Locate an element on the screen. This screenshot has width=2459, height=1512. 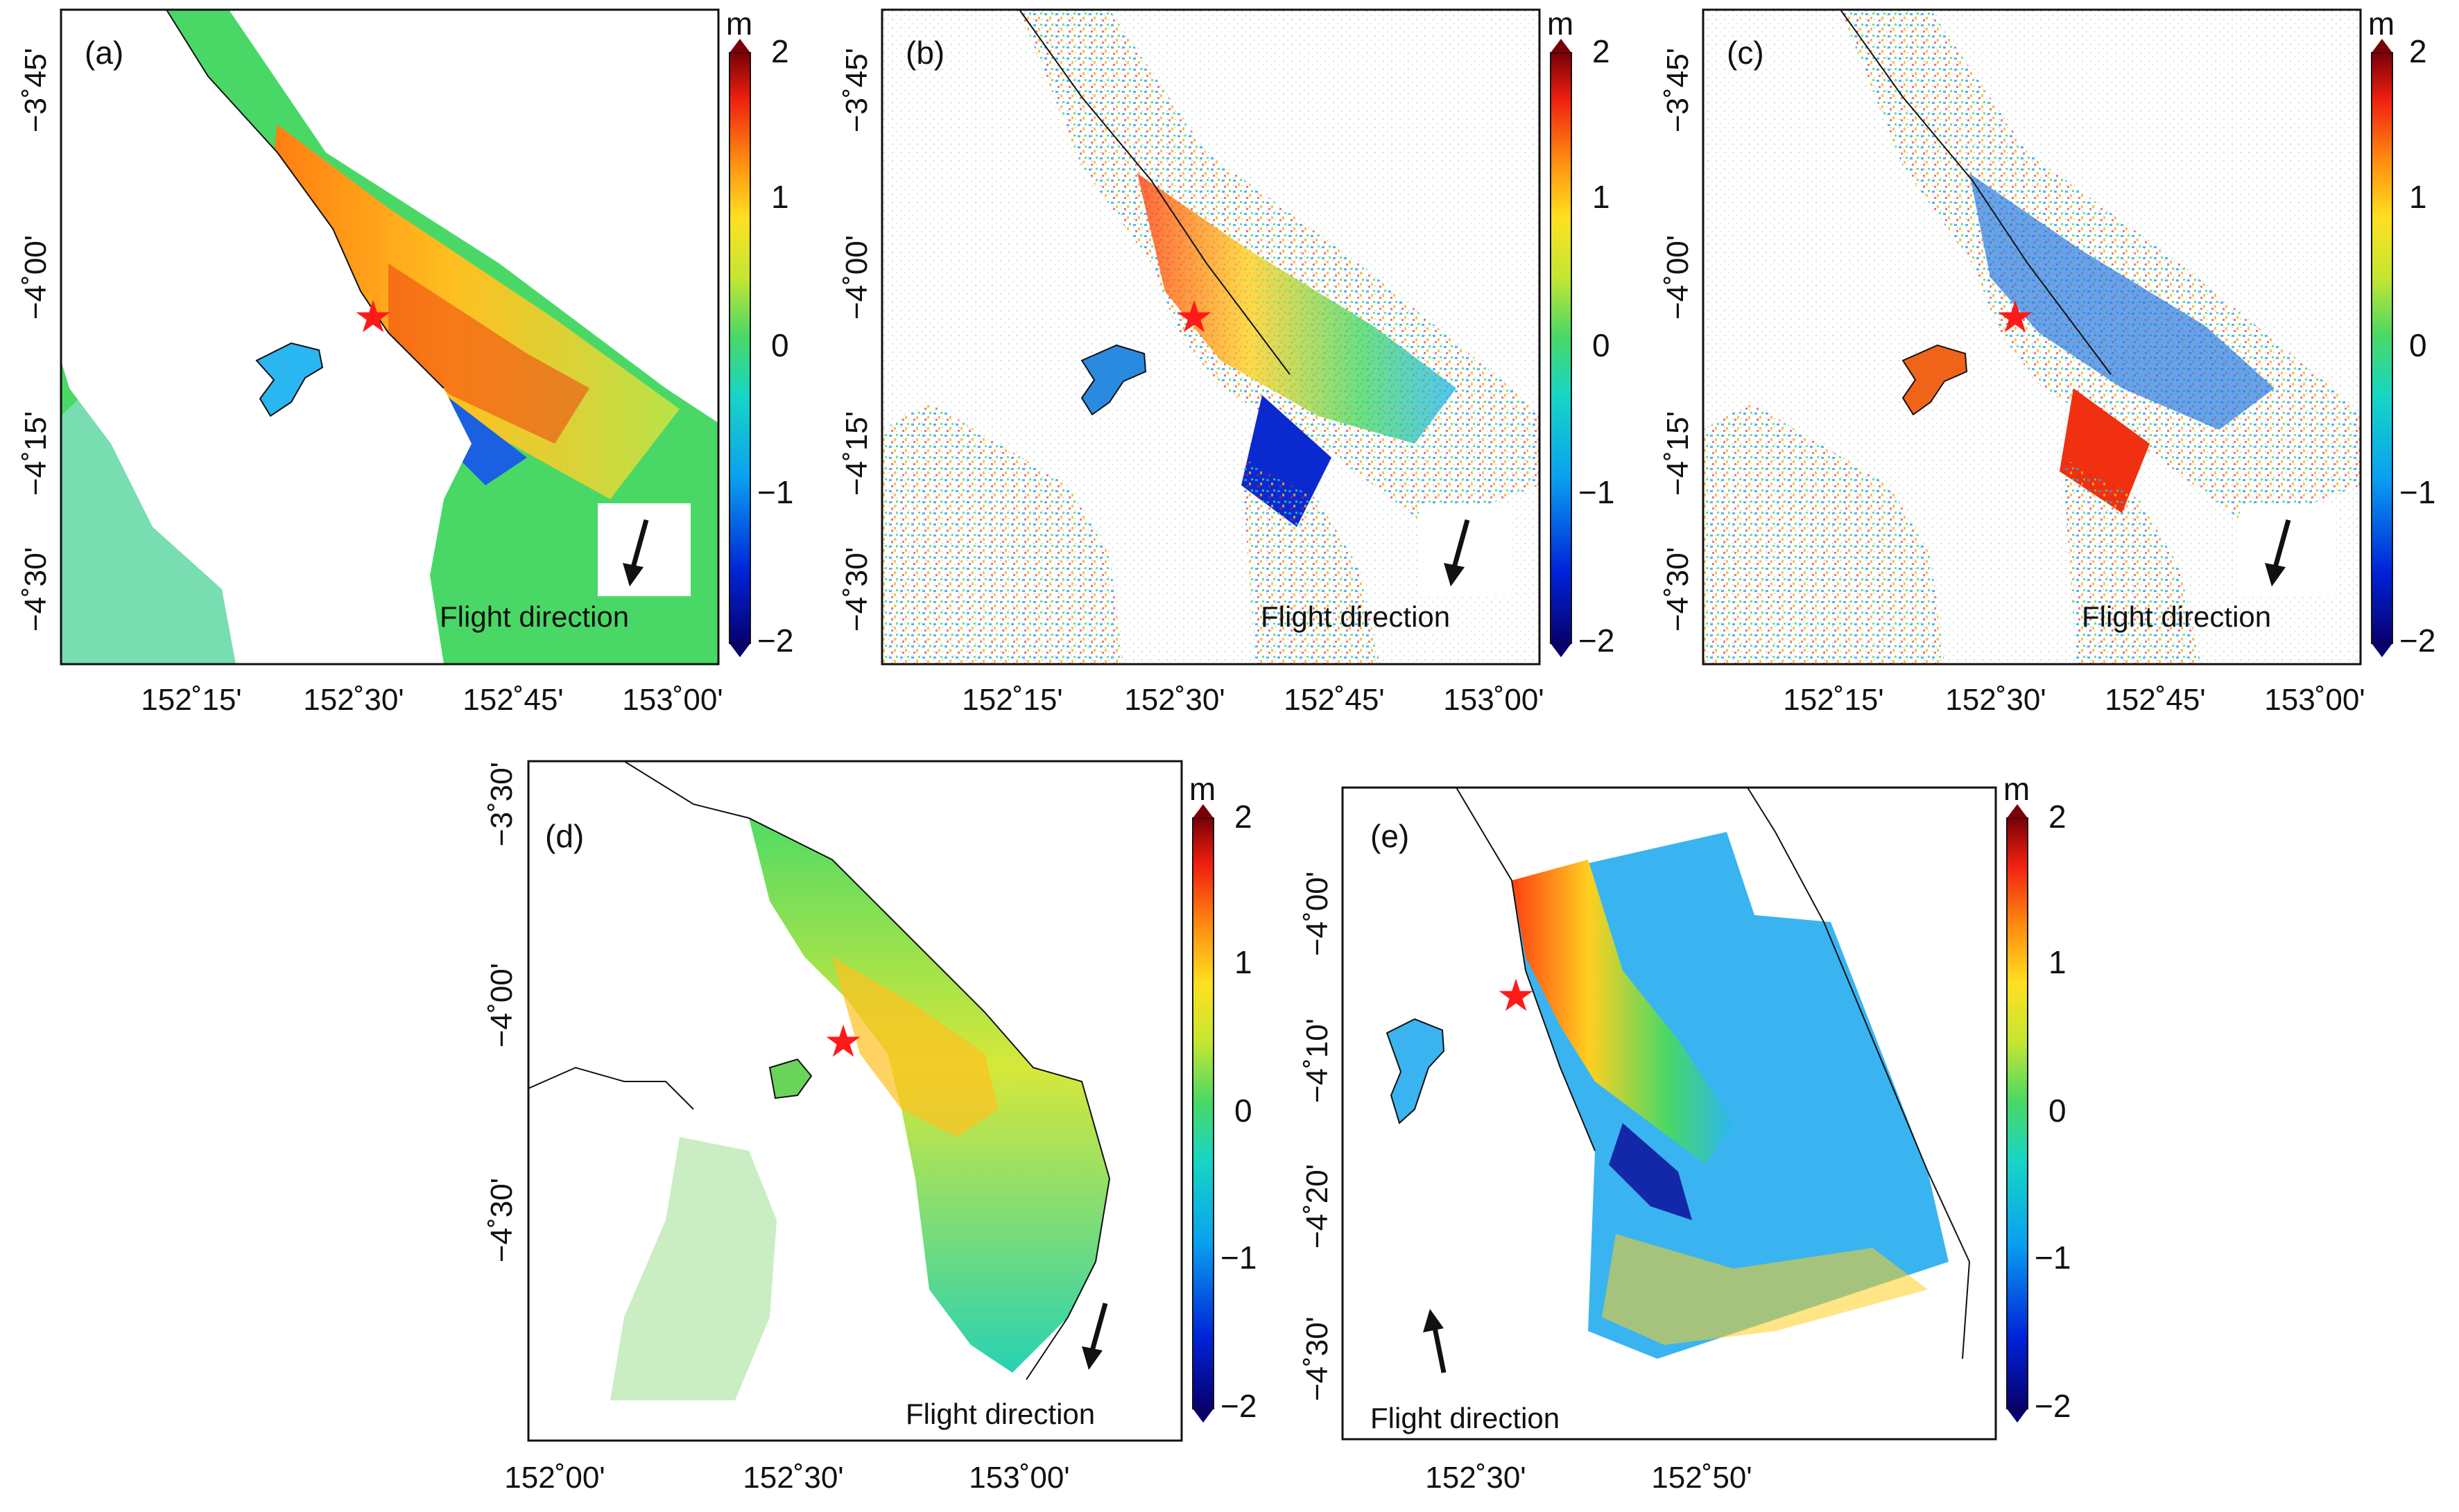
panel-e-east-coastline is located at coordinates (1859, 1073).